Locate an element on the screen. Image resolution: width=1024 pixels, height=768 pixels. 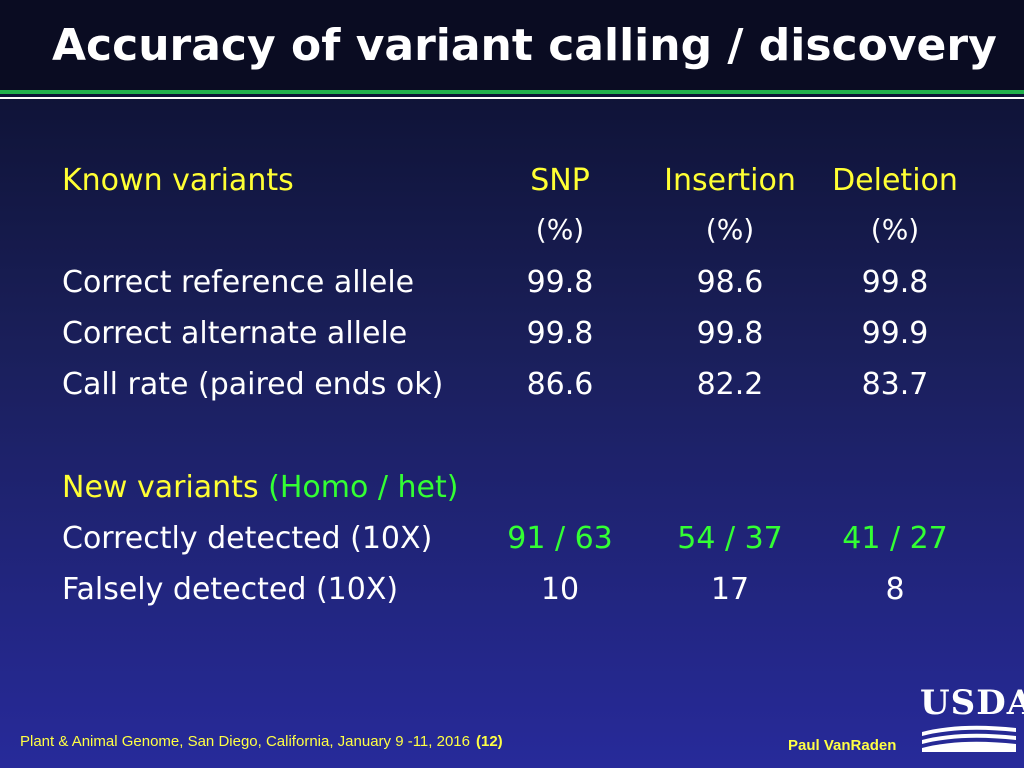
value-reference-insertion: 98.6 is located at coordinates (730, 282).